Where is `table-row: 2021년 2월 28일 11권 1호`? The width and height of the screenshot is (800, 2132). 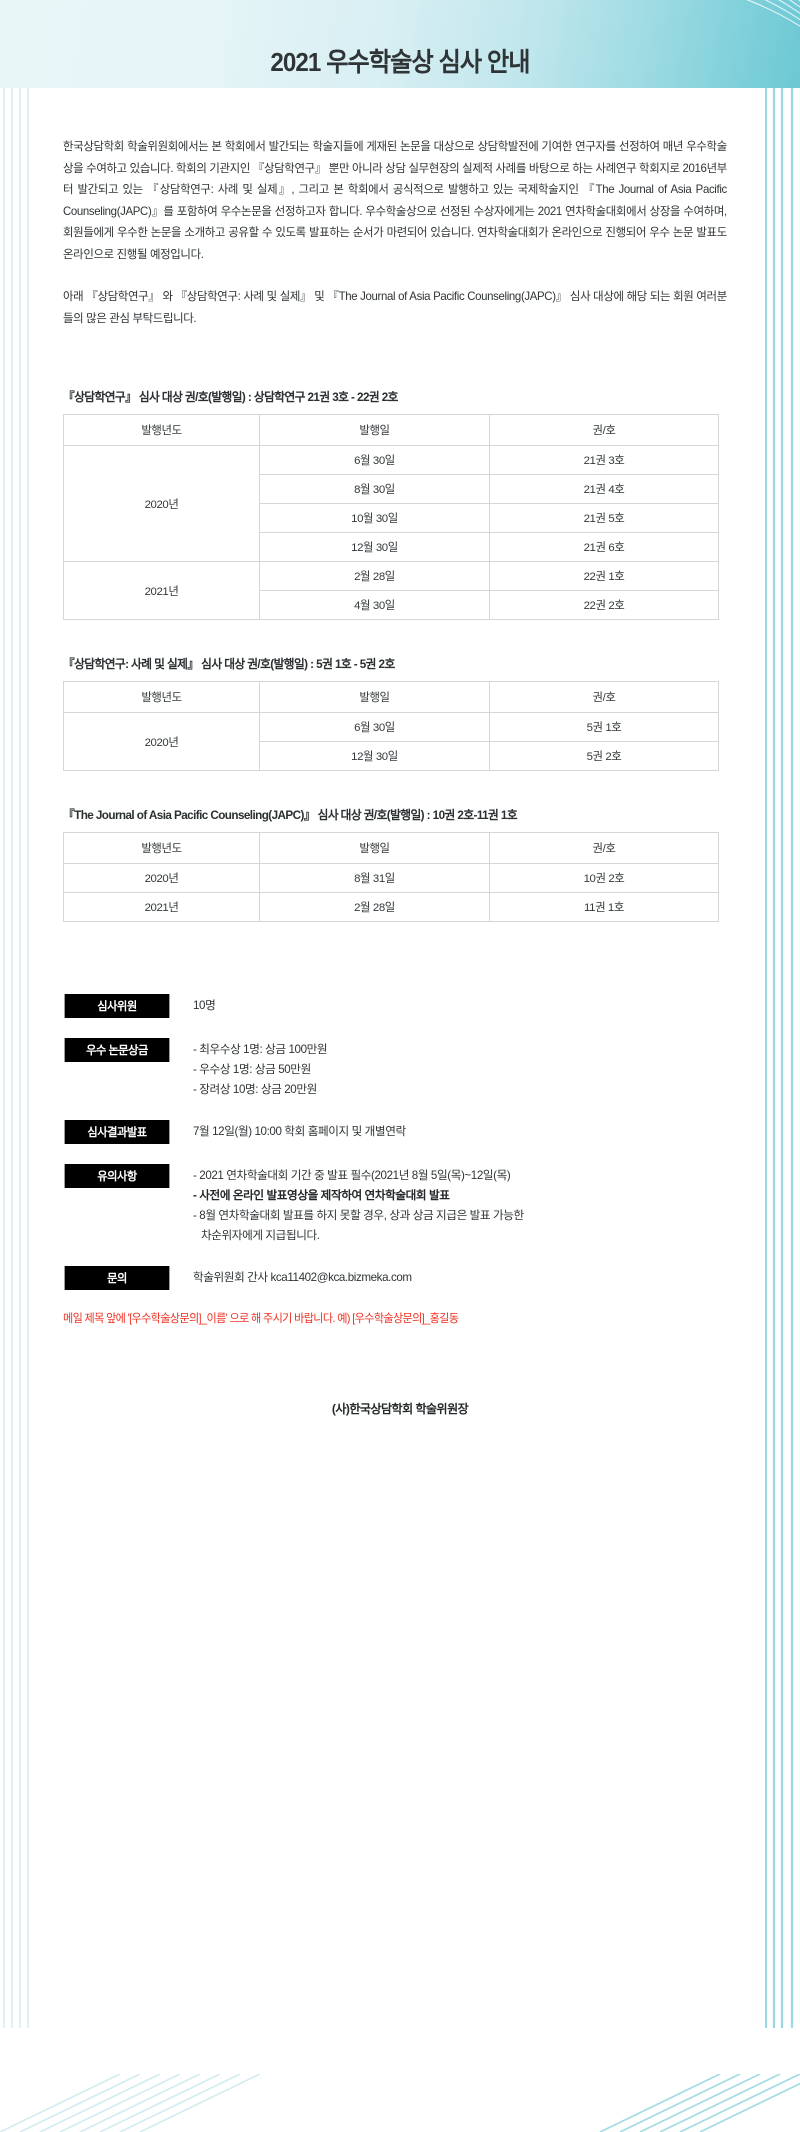 table-row: 2021년 2월 28일 11권 1호 is located at coordinates (391, 907).